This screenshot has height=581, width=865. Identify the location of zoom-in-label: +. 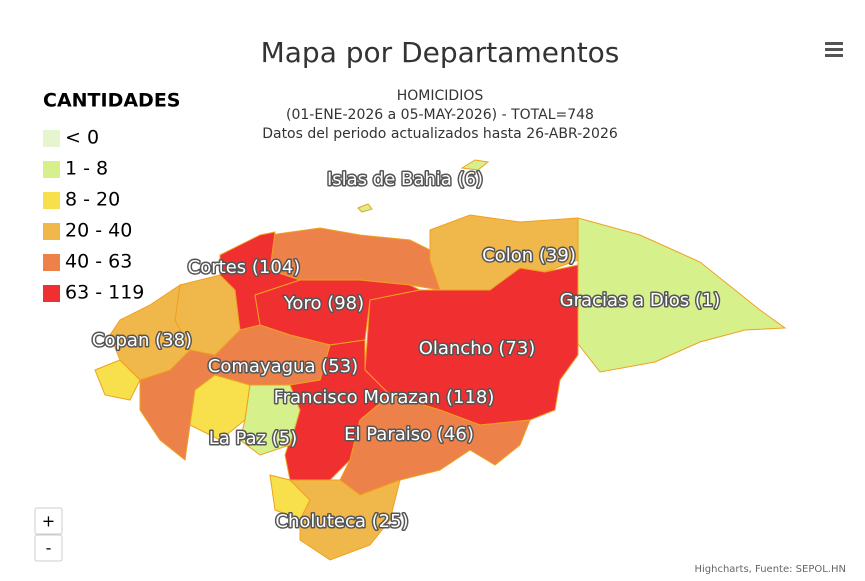
(48, 521).